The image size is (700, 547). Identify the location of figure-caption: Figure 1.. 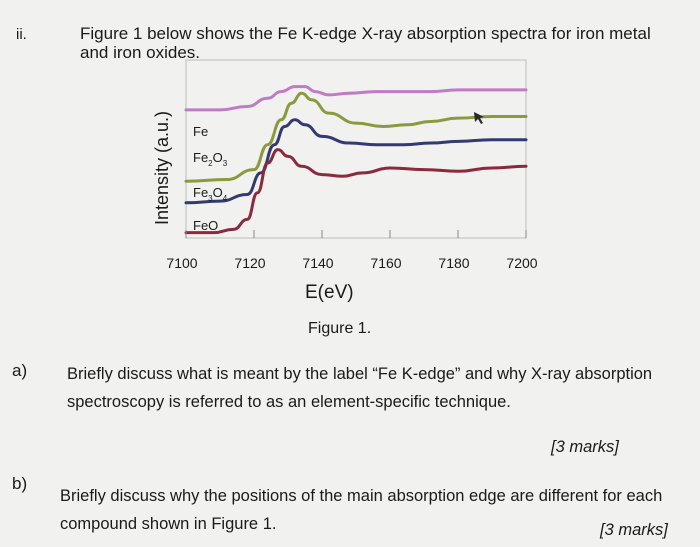
(340, 328).